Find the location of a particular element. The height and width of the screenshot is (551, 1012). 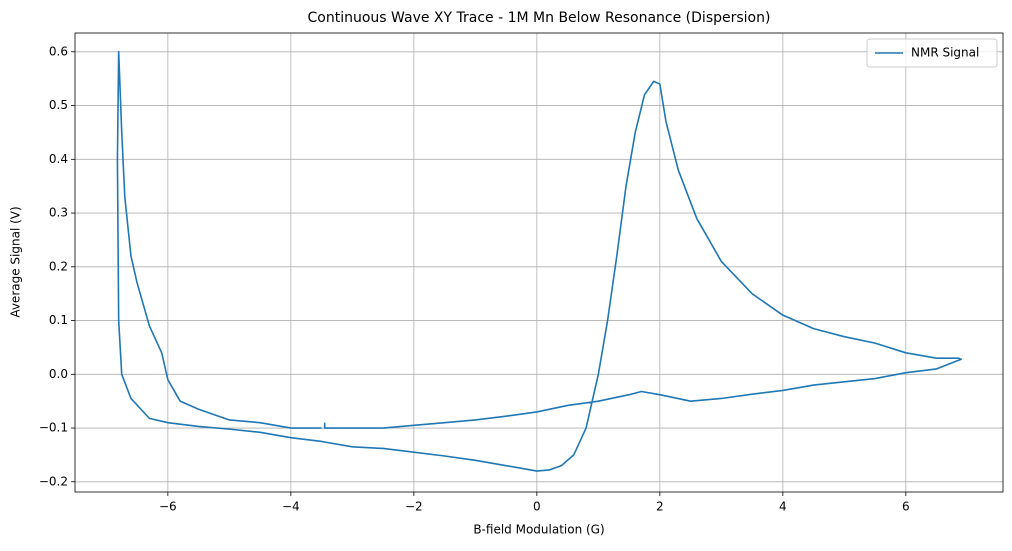

x-tick-label: 4 is located at coordinates (783, 507).